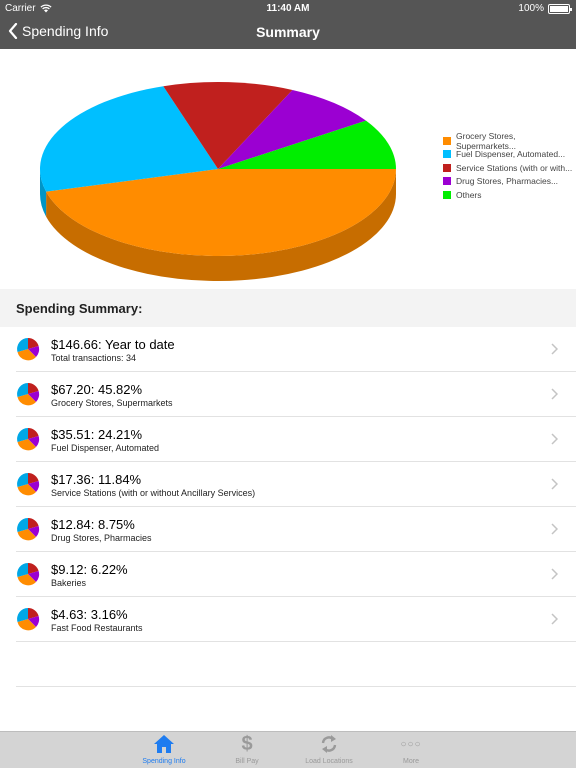 This screenshot has width=576, height=769. Describe the element at coordinates (545, 8) in the screenshot. I see `status-right: 100%` at that location.